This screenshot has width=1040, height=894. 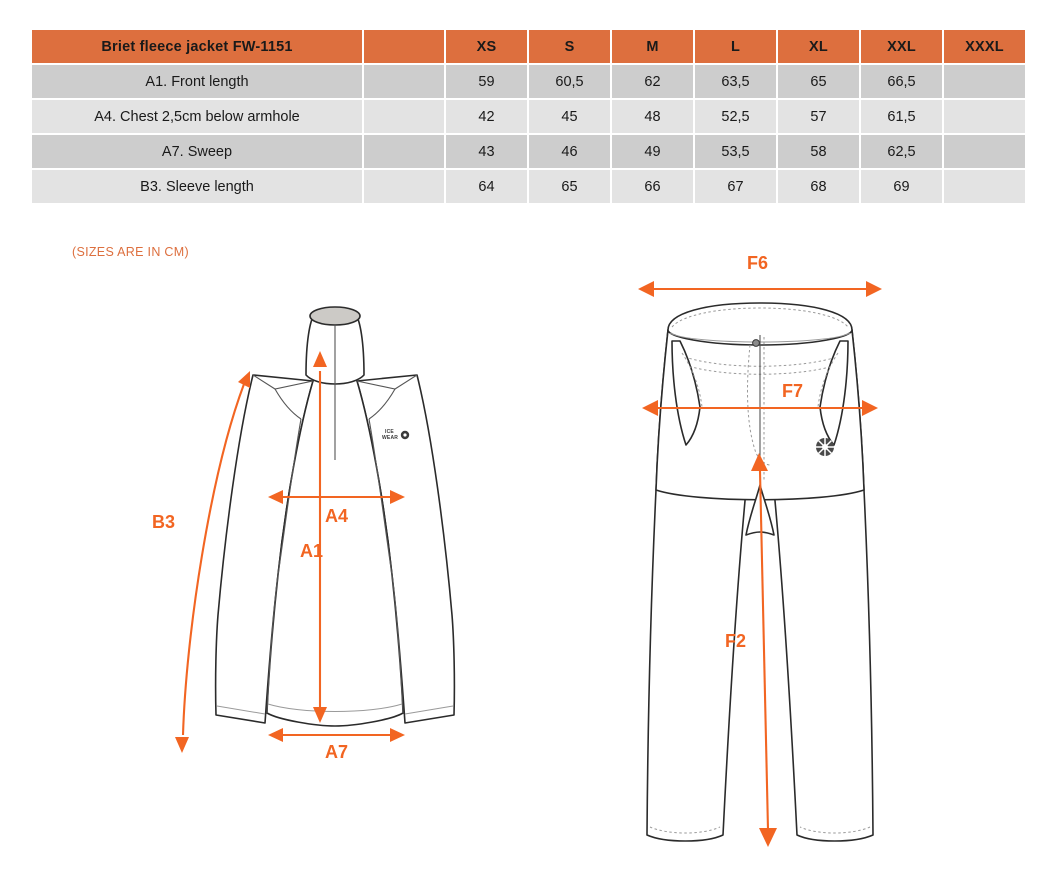 What do you see at coordinates (486, 116) in the screenshot?
I see `cell-a4-xs: 42` at bounding box center [486, 116].